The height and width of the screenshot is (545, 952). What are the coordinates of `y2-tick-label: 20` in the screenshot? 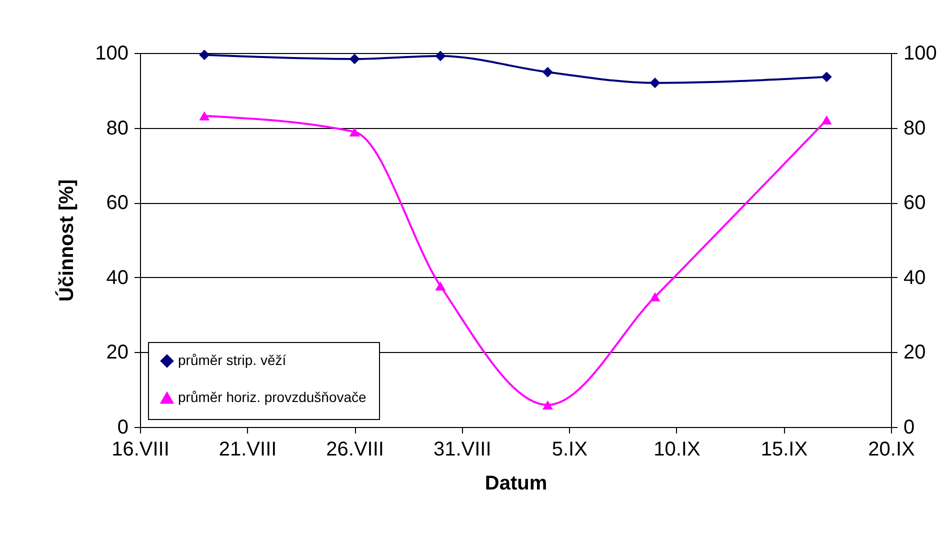 It's located at (915, 353).